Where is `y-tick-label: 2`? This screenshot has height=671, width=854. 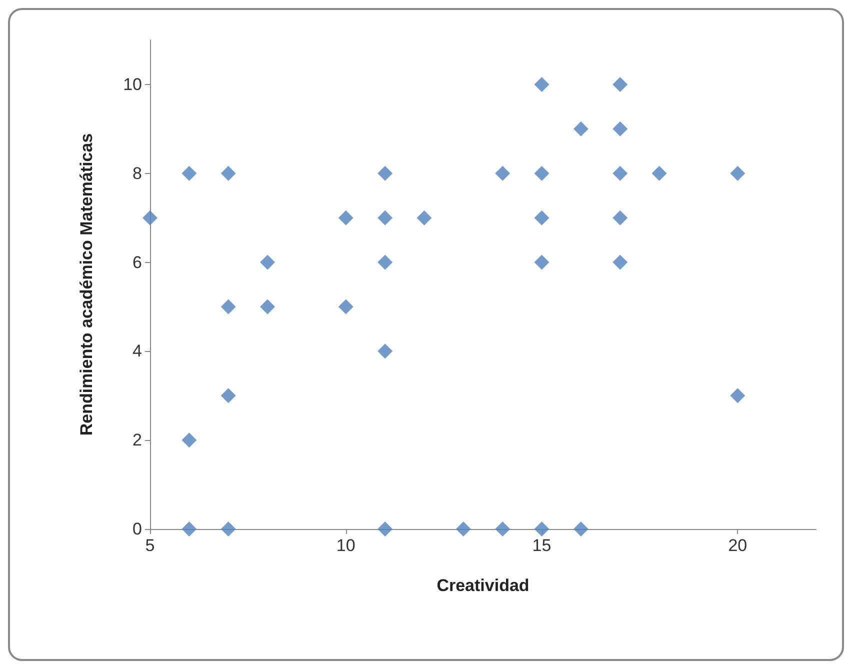 y-tick-label: 2 is located at coordinates (137, 440).